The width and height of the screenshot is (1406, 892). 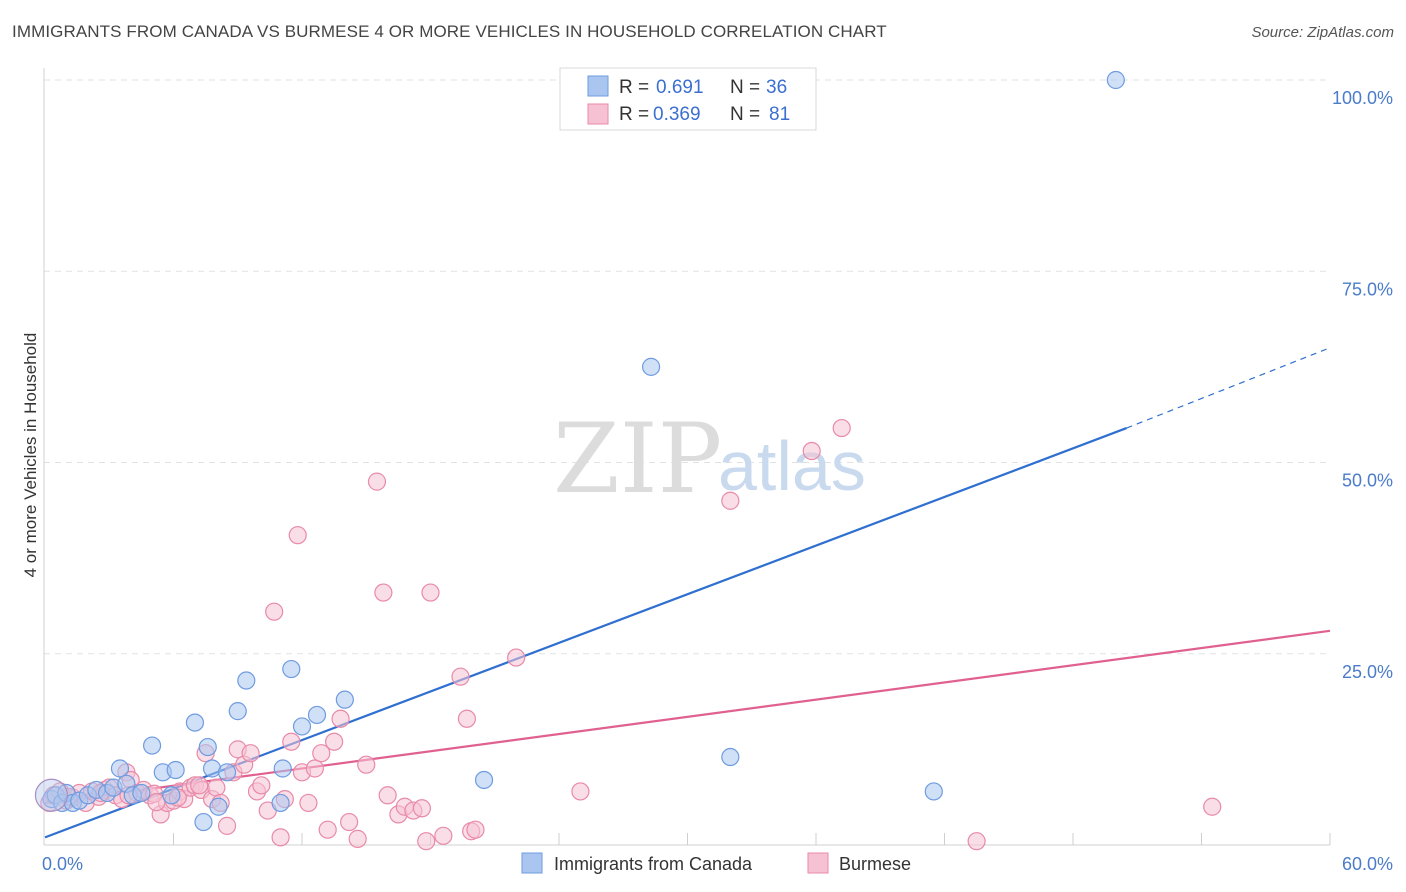 I want to click on chart-source: Source: ZipAtlas.com, so click(x=1322, y=32).